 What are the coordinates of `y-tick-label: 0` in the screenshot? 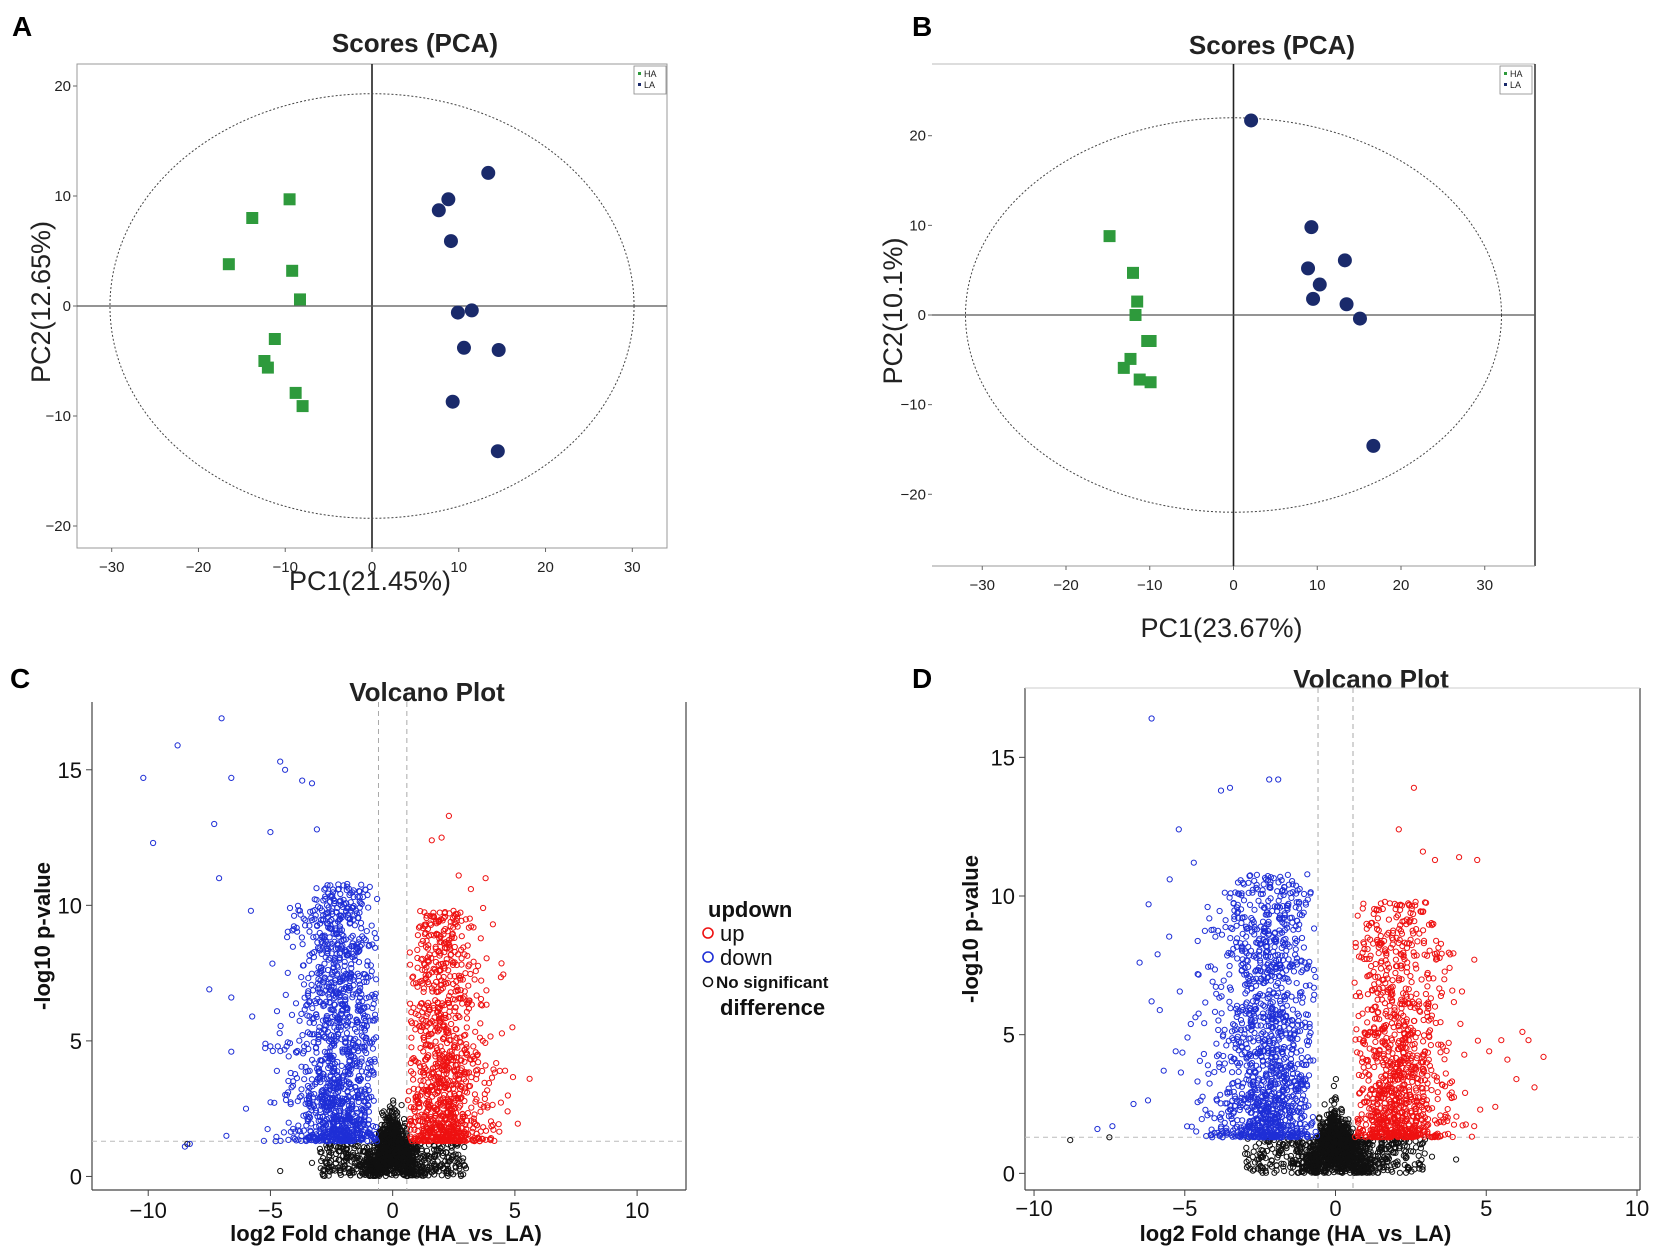 It's located at (922, 315).